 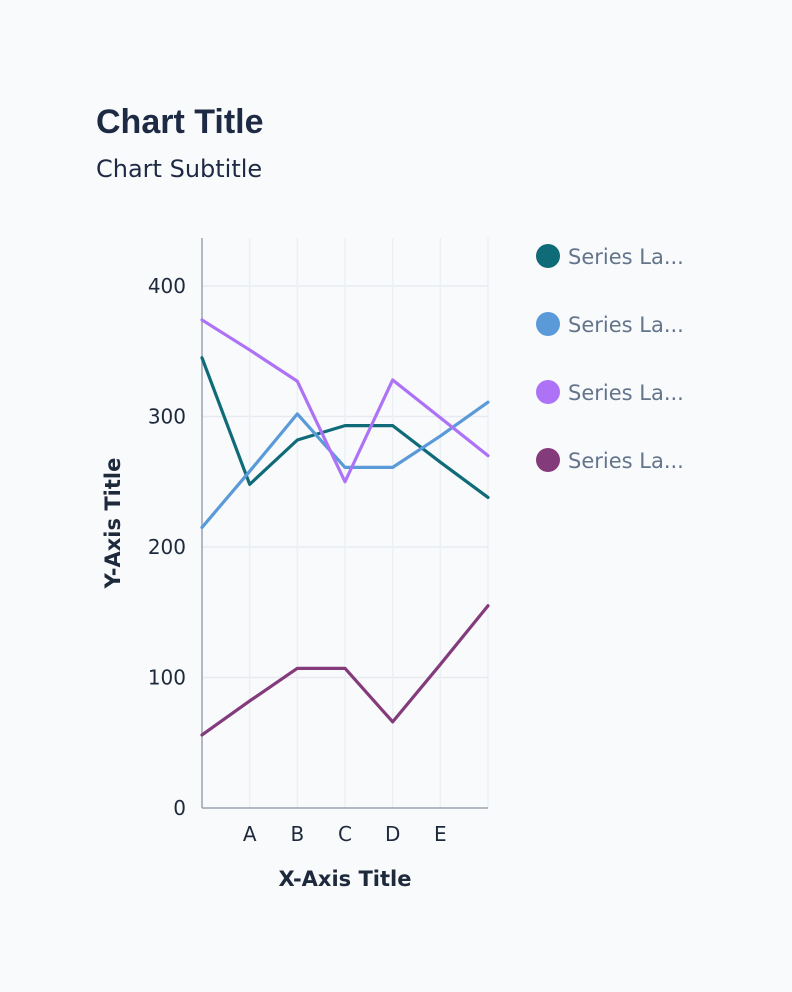 What do you see at coordinates (167, 678) in the screenshot?
I see `y-tick-label: 100` at bounding box center [167, 678].